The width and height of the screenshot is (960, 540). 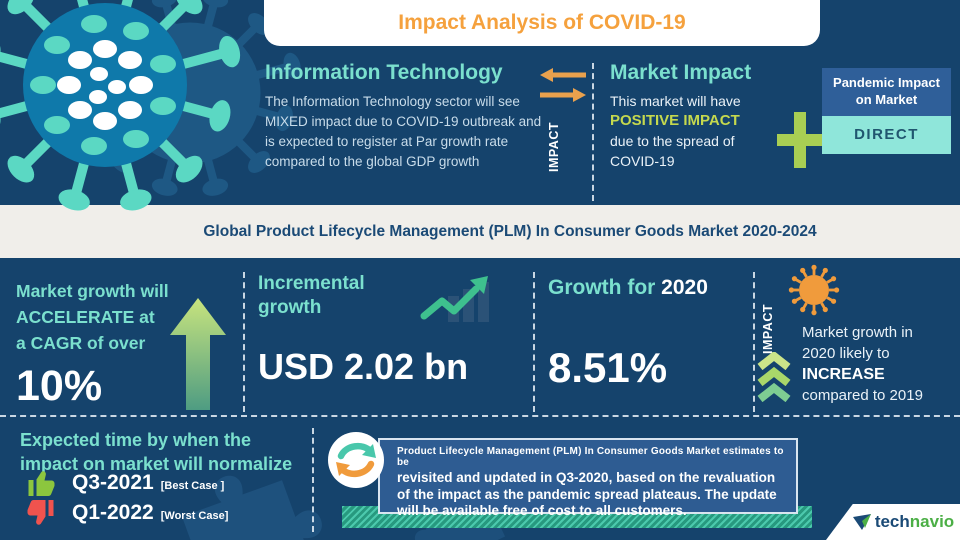 I want to click on divider-horizontal, so click(x=480, y=416).